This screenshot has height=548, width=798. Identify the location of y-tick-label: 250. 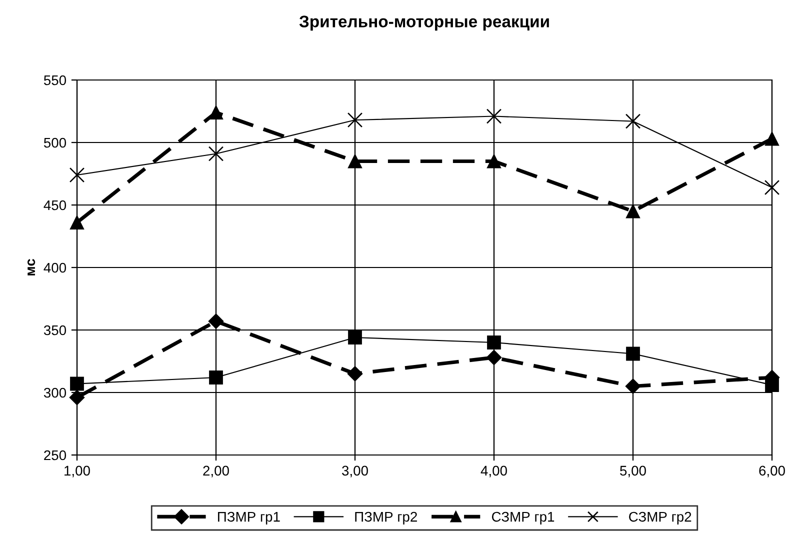
(55, 455).